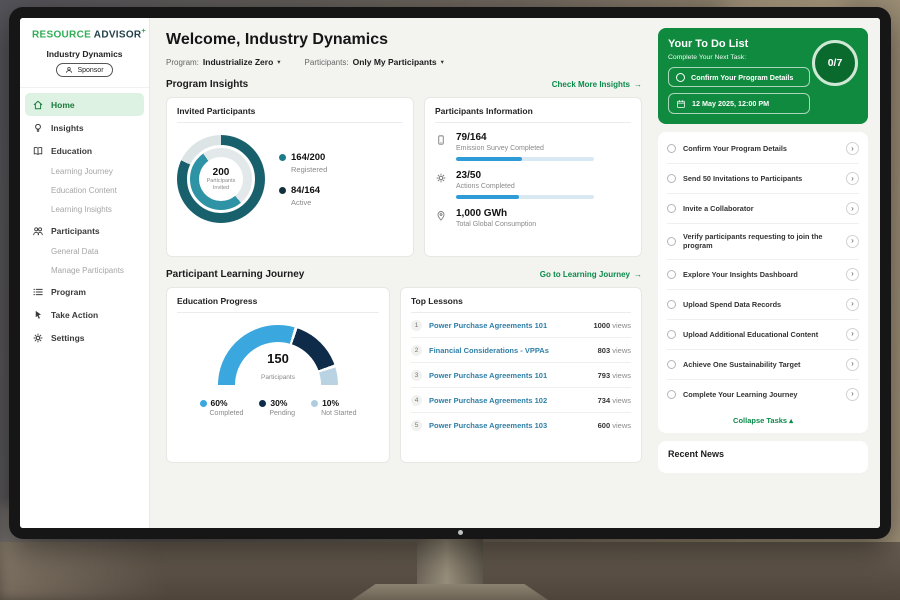  Describe the element at coordinates (763, 365) in the screenshot. I see `task-row: Achieve One Sustainability Target ›` at that location.